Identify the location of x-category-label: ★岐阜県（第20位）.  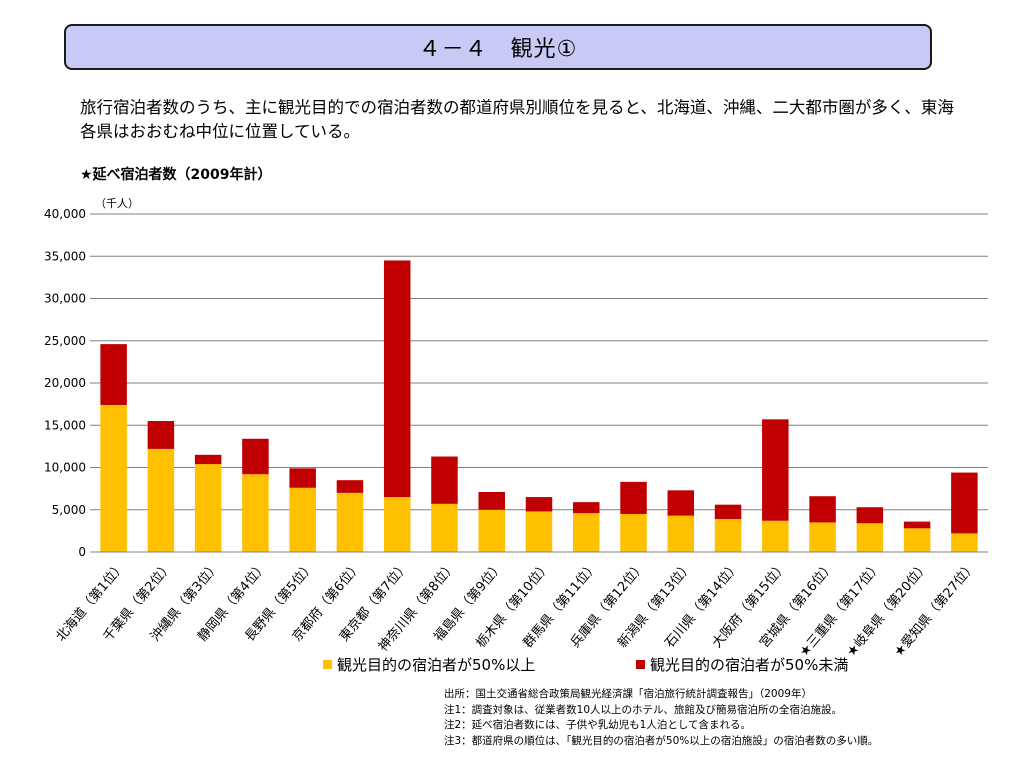
(887, 609).